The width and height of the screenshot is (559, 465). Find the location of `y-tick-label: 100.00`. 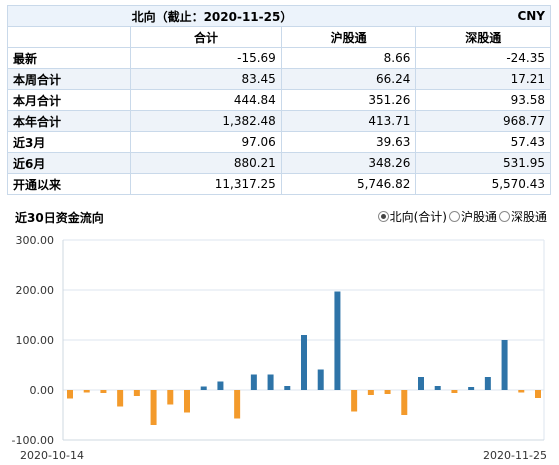

y-tick-label: 100.00 is located at coordinates (35, 340).